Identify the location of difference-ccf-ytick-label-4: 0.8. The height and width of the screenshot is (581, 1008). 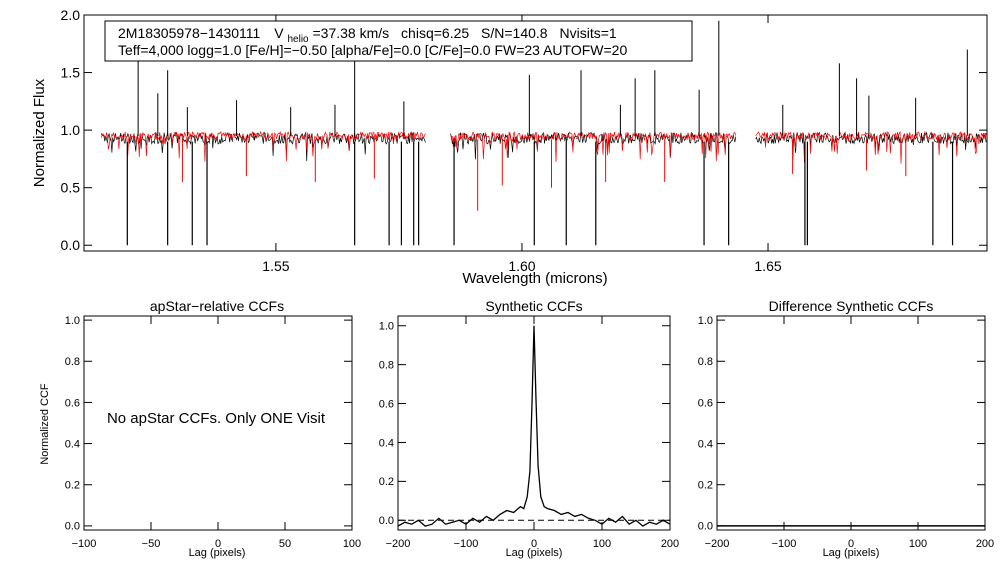
(705, 362).